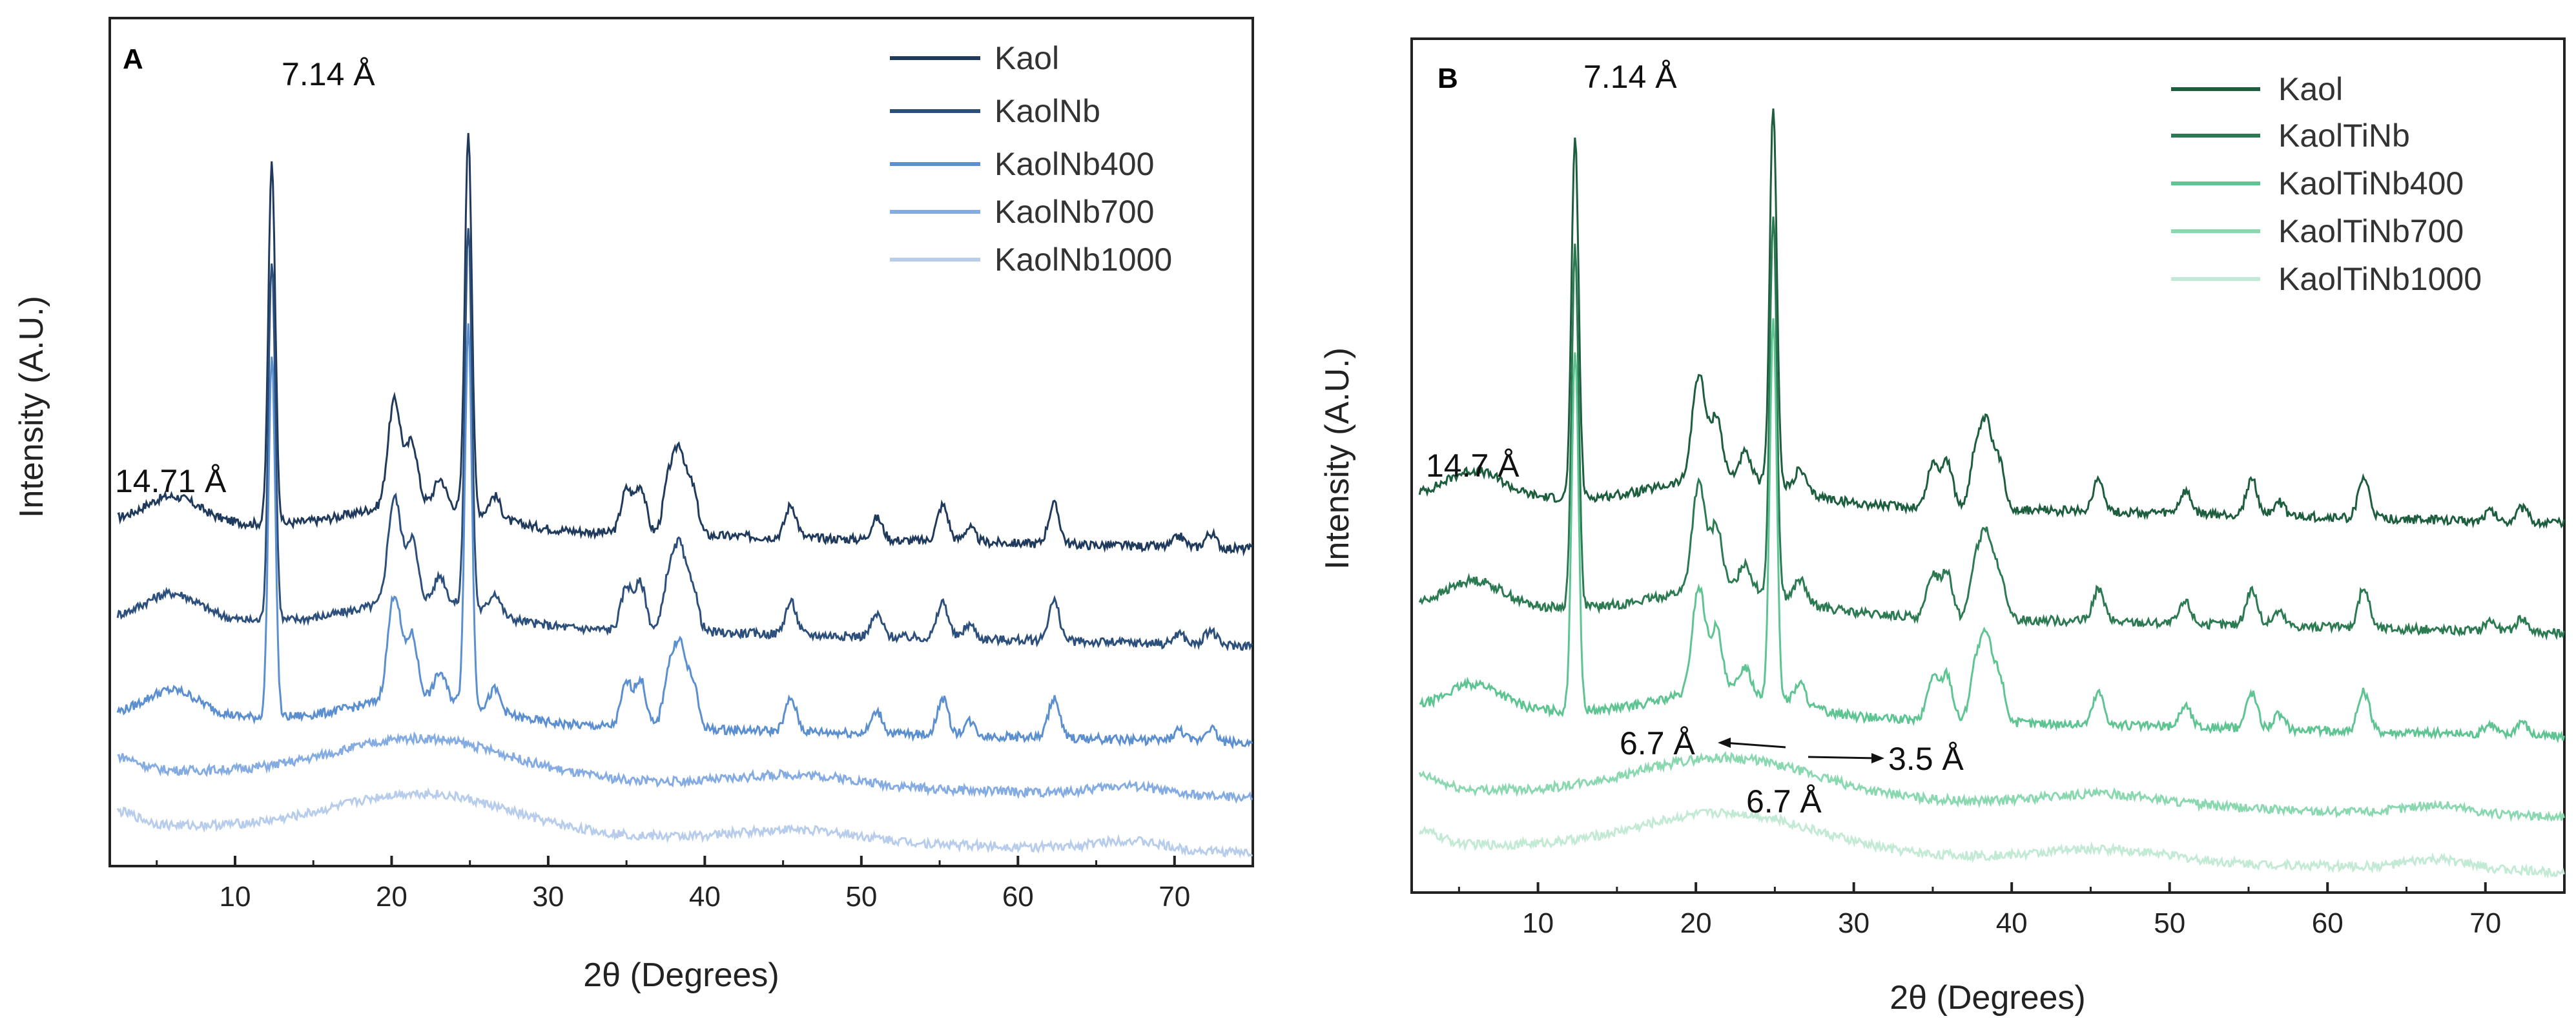 The height and width of the screenshot is (1034, 2576). What do you see at coordinates (1854, 923) in the screenshot?
I see `panel-b-x-tick-label-30: 30` at bounding box center [1854, 923].